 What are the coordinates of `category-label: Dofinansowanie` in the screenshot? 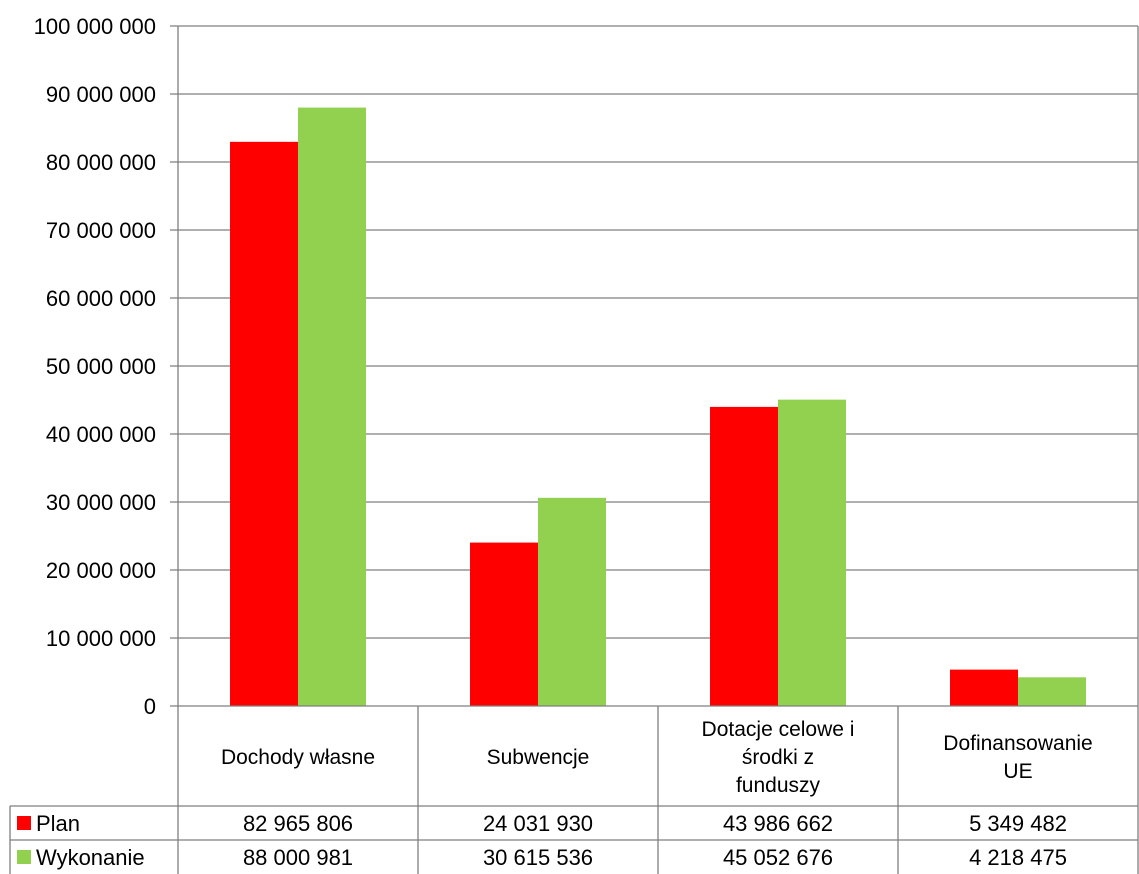 It's located at (1017, 743).